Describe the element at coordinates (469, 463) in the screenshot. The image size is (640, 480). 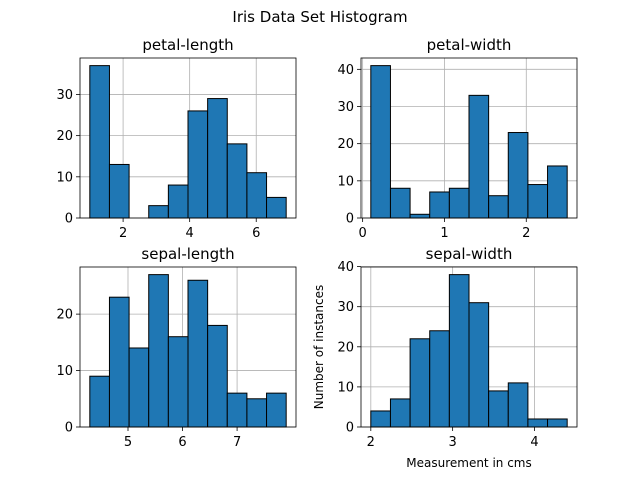
I see `x-axis-label: Measurement in cms` at that location.